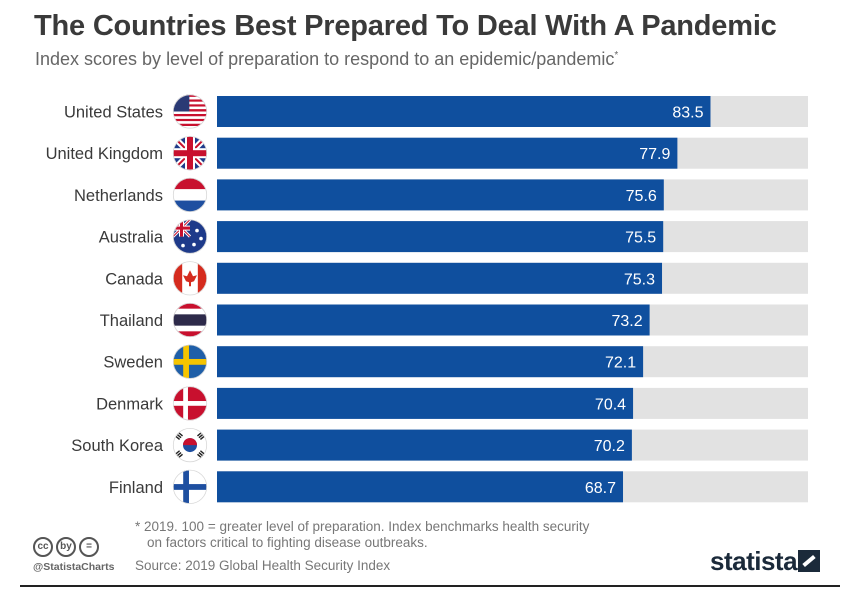 The image size is (850, 590). I want to click on category-label: Sweden, so click(133, 363).